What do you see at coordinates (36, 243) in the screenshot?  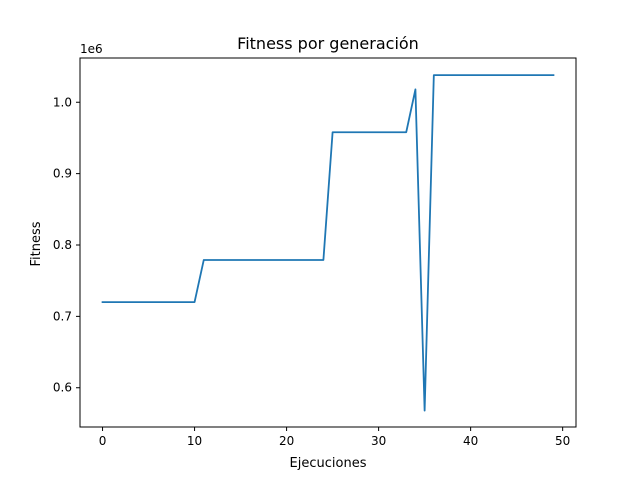 I see `y-axis-label: Fitness` at bounding box center [36, 243].